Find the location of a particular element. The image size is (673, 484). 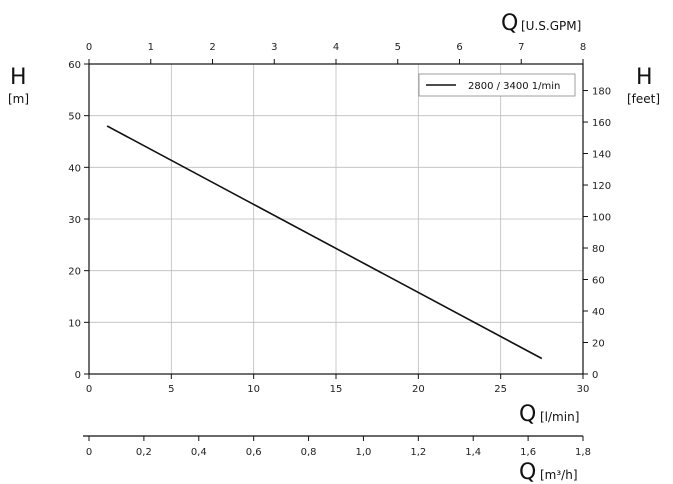

y-axis-tick-label: 10 is located at coordinates (74, 323).